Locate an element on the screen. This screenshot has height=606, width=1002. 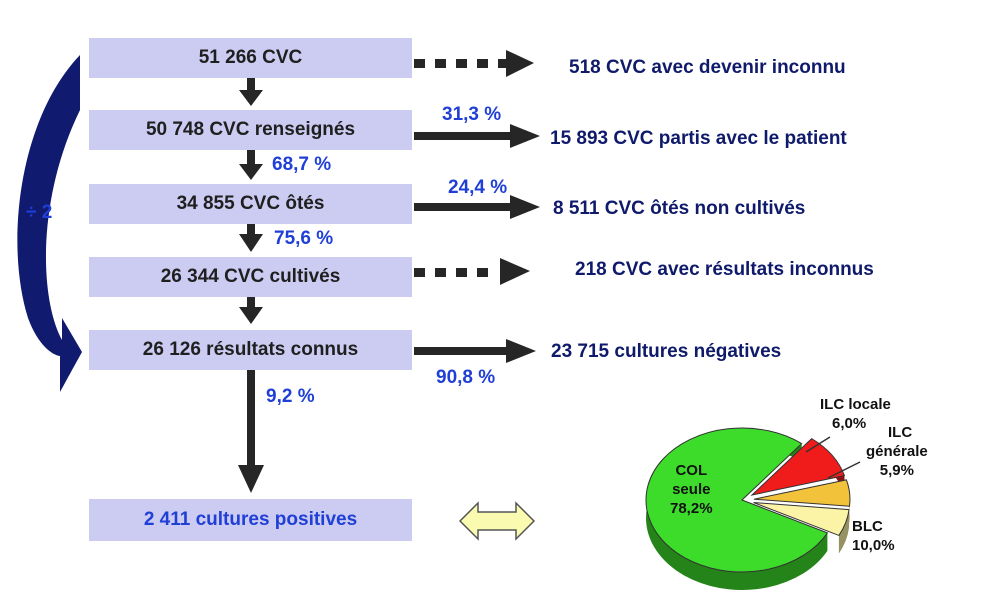
pie-label-col-line3: 78,2% is located at coordinates (691, 508).